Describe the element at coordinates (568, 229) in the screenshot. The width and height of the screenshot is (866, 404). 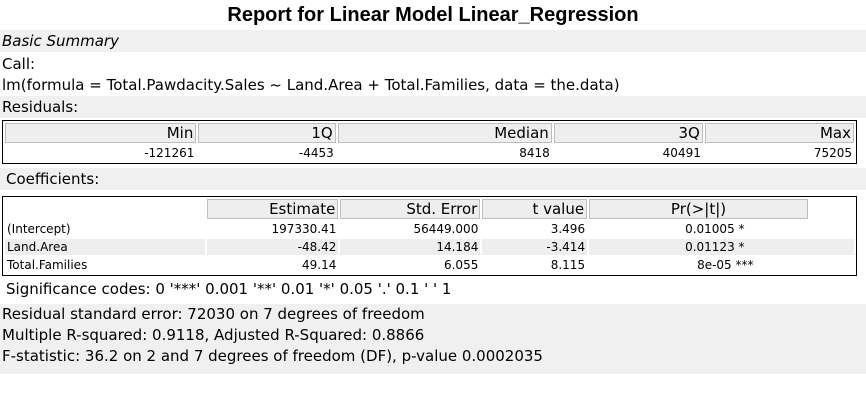
I see `coef-t-value: 3.496` at that location.